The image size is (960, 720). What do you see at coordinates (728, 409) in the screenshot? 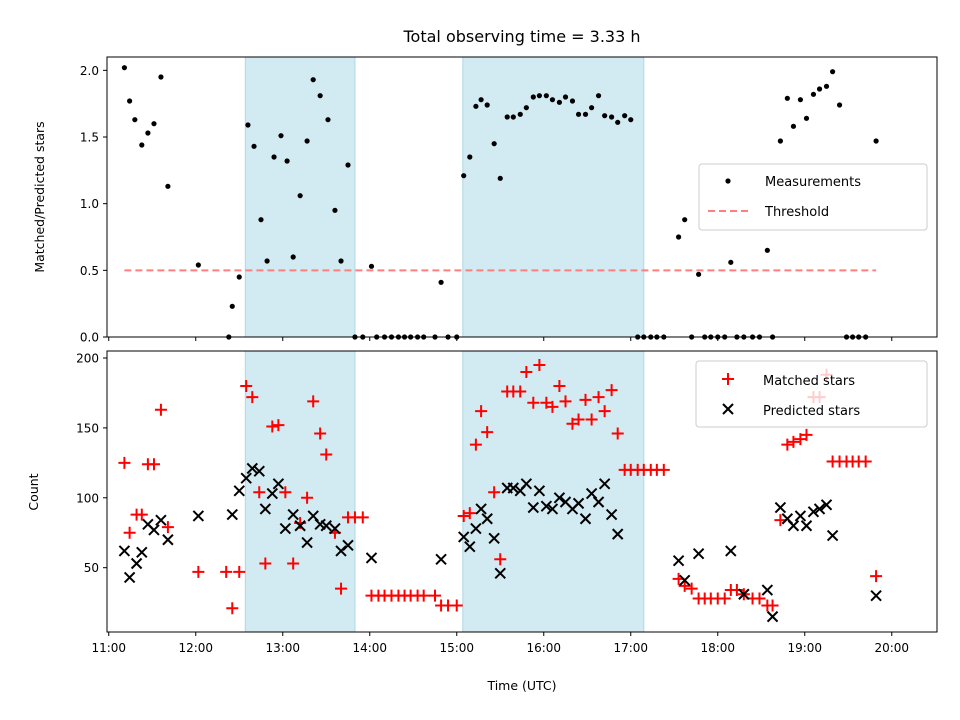
I see `legend-predicted-marker` at bounding box center [728, 409].